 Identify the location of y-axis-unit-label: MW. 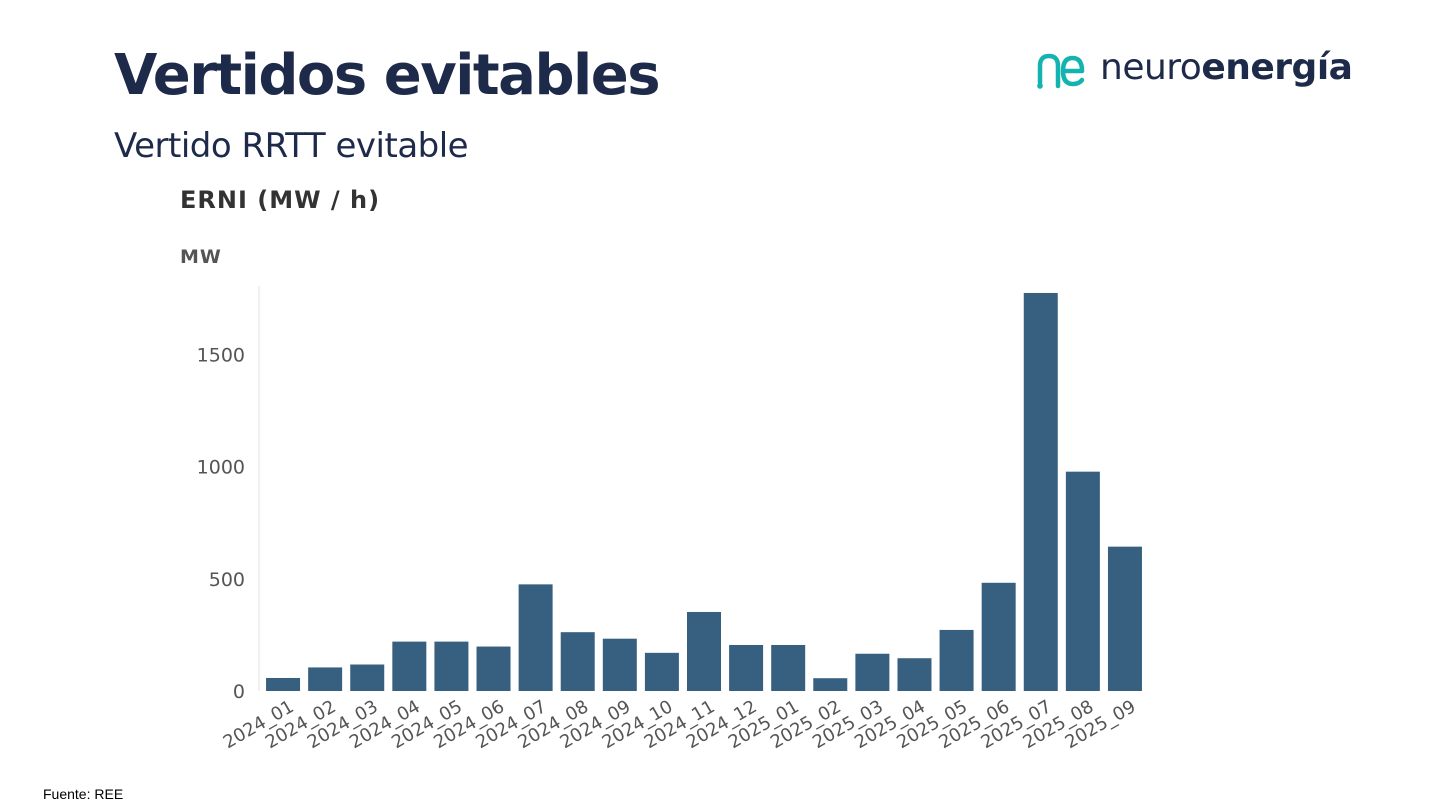
(201, 257).